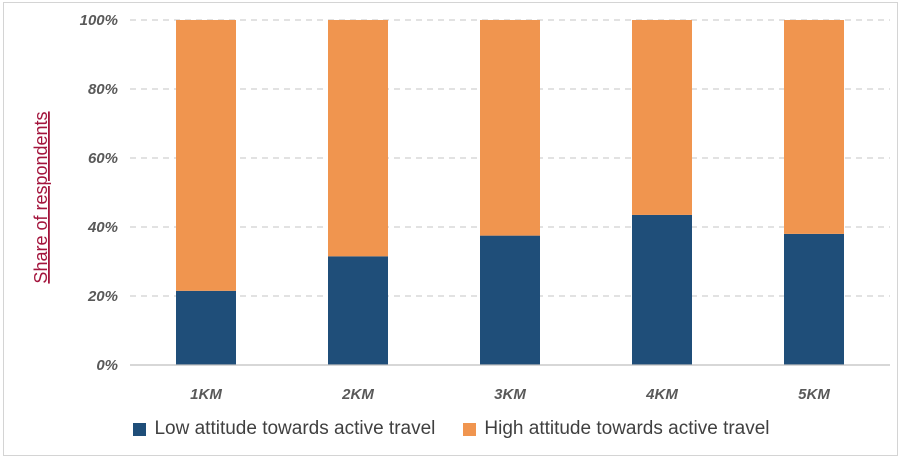 The image size is (903, 461). Describe the element at coordinates (107, 365) in the screenshot. I see `y-tick-label: 0%` at that location.